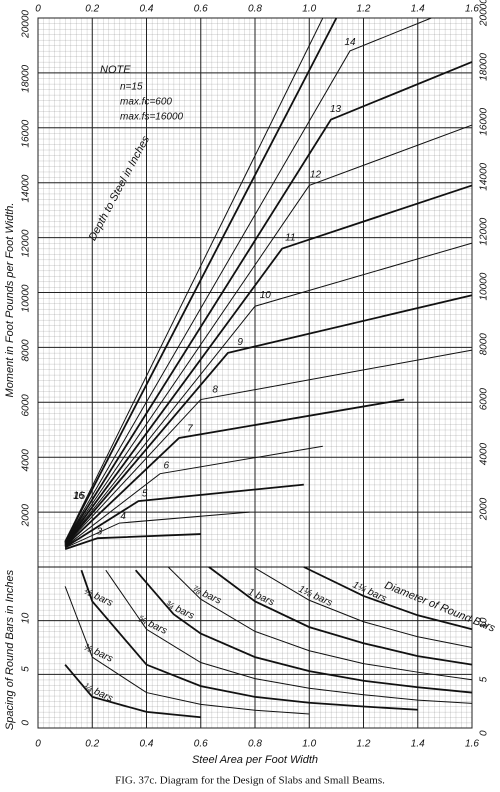  Describe the element at coordinates (350, 42) in the screenshot. I see `series-label: 14` at that location.